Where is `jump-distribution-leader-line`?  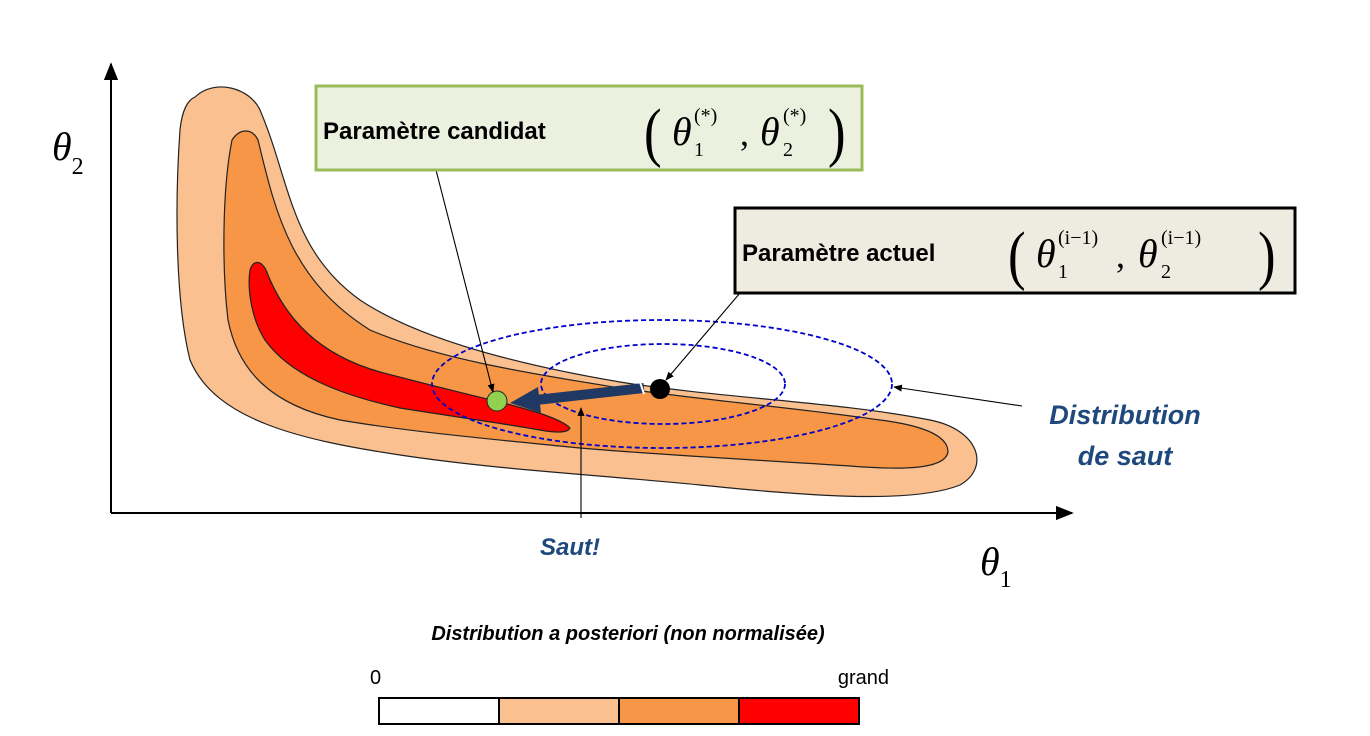
jump-distribution-leader-line is located at coordinates (958, 395).